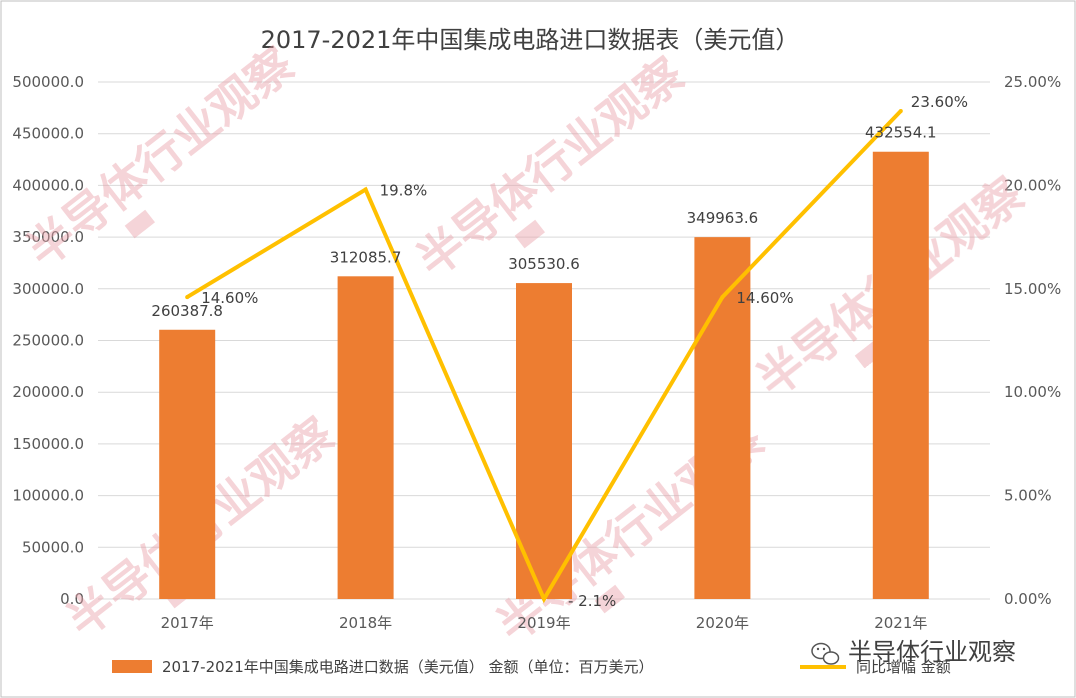 The image size is (1076, 698). I want to click on x-tick-label: 2021年, so click(900, 623).